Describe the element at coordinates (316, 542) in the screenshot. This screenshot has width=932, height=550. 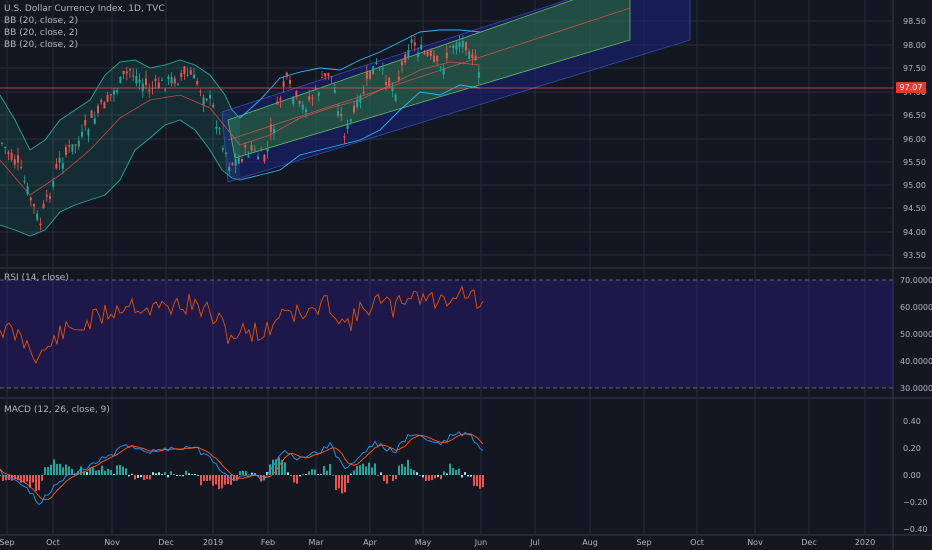
I see `x-axis-label: Mar` at that location.